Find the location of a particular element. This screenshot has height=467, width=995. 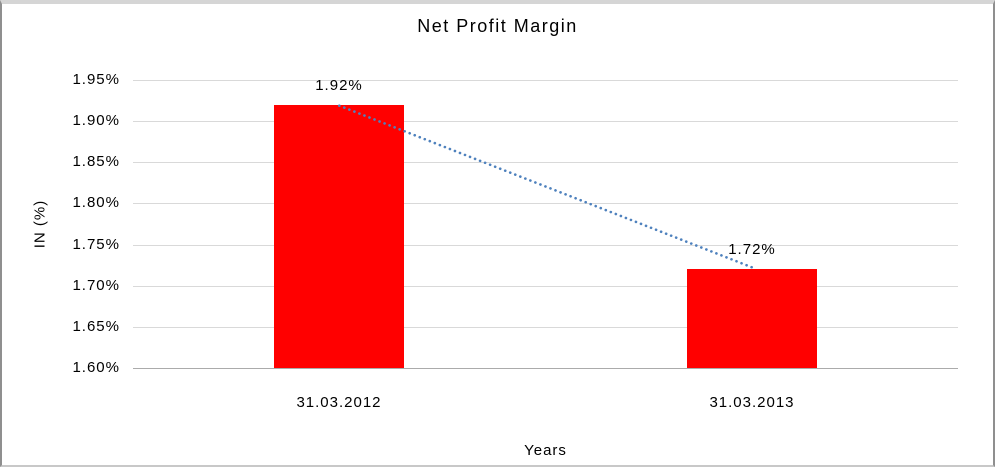

y-tick-label: 1.60% is located at coordinates (96, 367).